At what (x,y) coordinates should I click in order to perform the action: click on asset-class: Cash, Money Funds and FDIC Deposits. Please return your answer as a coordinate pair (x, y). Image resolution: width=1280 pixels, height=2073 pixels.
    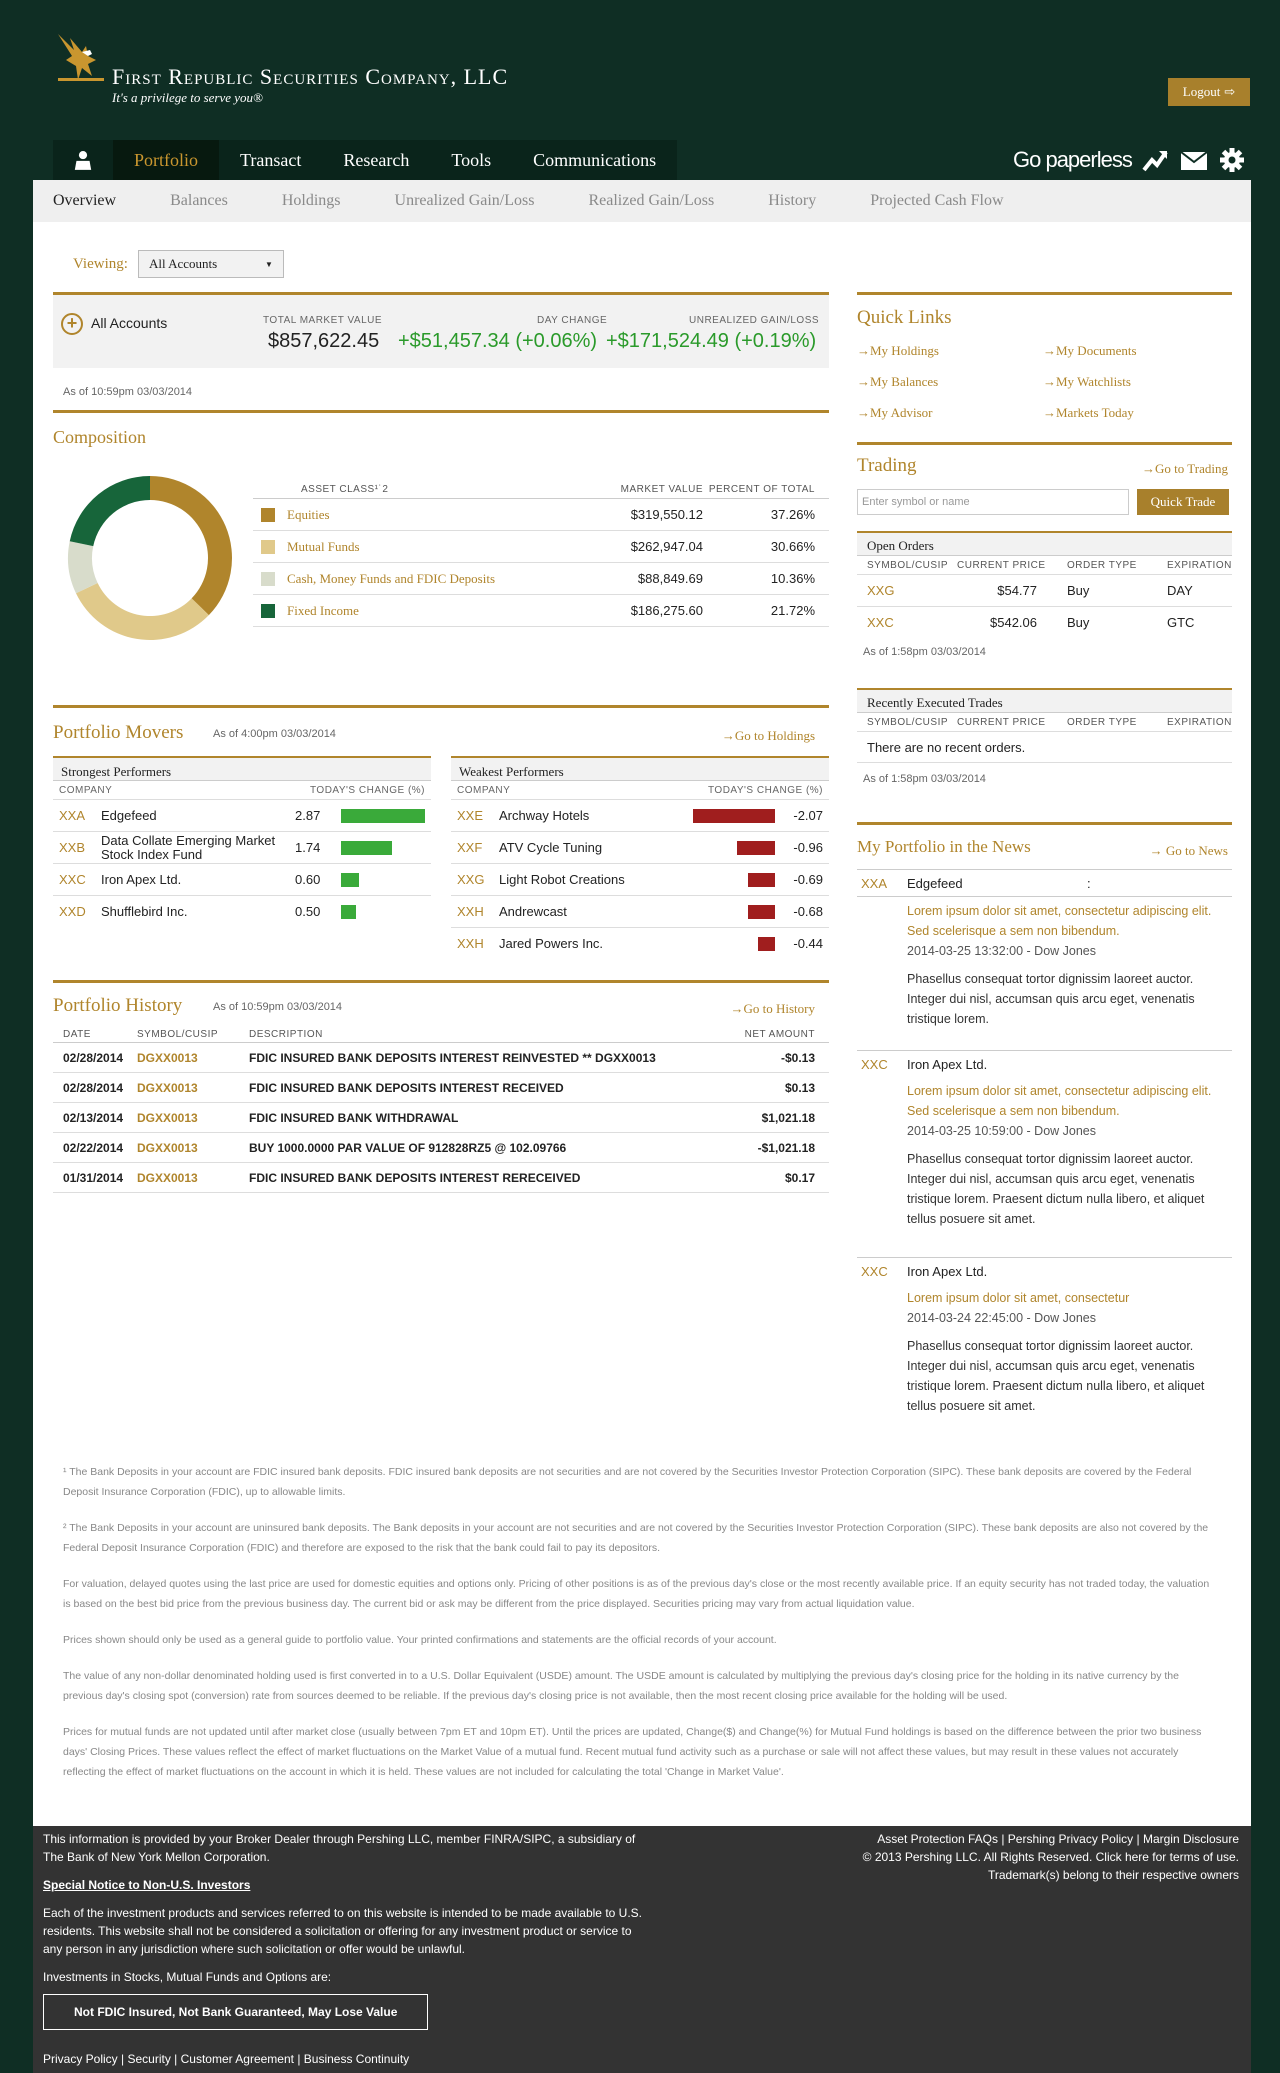
    Looking at the image, I should click on (391, 578).